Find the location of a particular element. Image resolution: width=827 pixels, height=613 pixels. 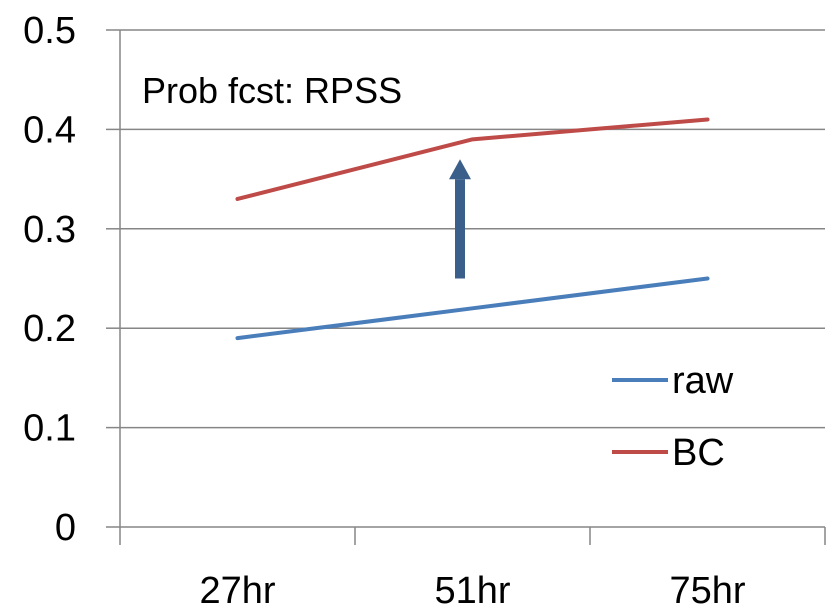

legend-label: BC is located at coordinates (698, 453).